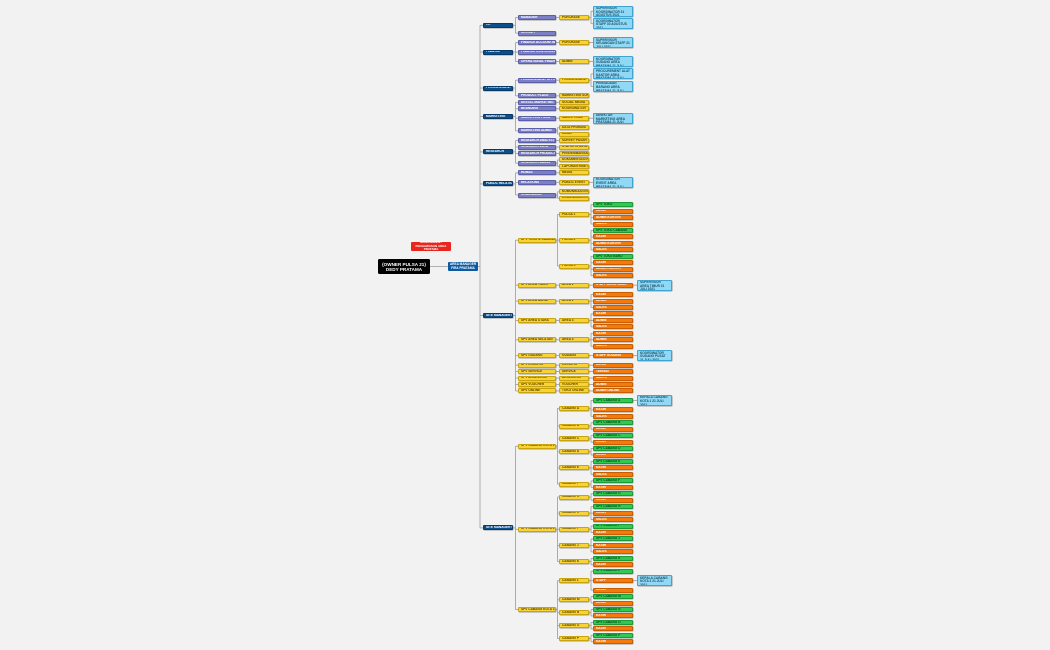 This screenshot has width=1050, height=650. What do you see at coordinates (498, 52) in the screenshot?
I see `org-node: FINANCE` at bounding box center [498, 52].